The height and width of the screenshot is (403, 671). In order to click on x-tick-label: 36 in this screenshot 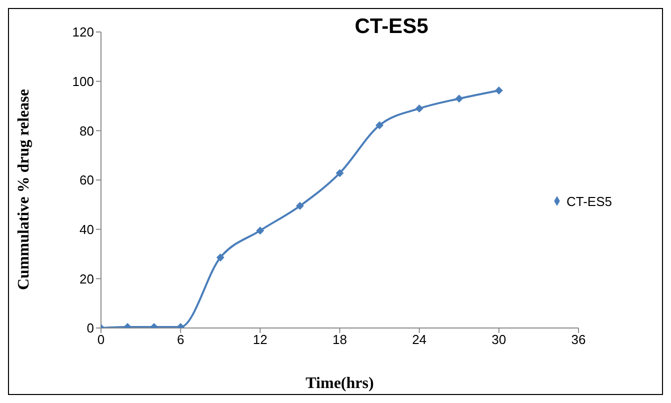, I will do `click(578, 340)`.